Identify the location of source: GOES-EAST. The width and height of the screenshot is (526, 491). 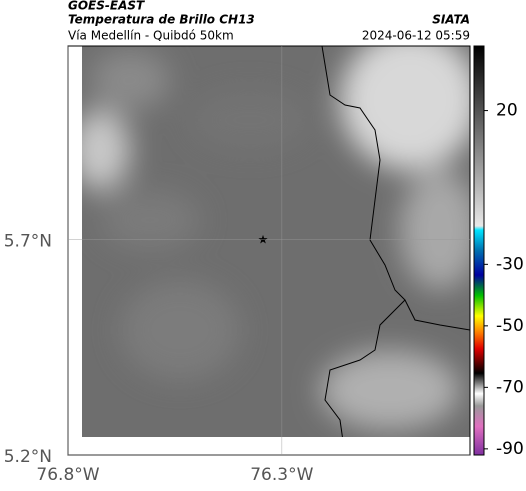
(106, 6).